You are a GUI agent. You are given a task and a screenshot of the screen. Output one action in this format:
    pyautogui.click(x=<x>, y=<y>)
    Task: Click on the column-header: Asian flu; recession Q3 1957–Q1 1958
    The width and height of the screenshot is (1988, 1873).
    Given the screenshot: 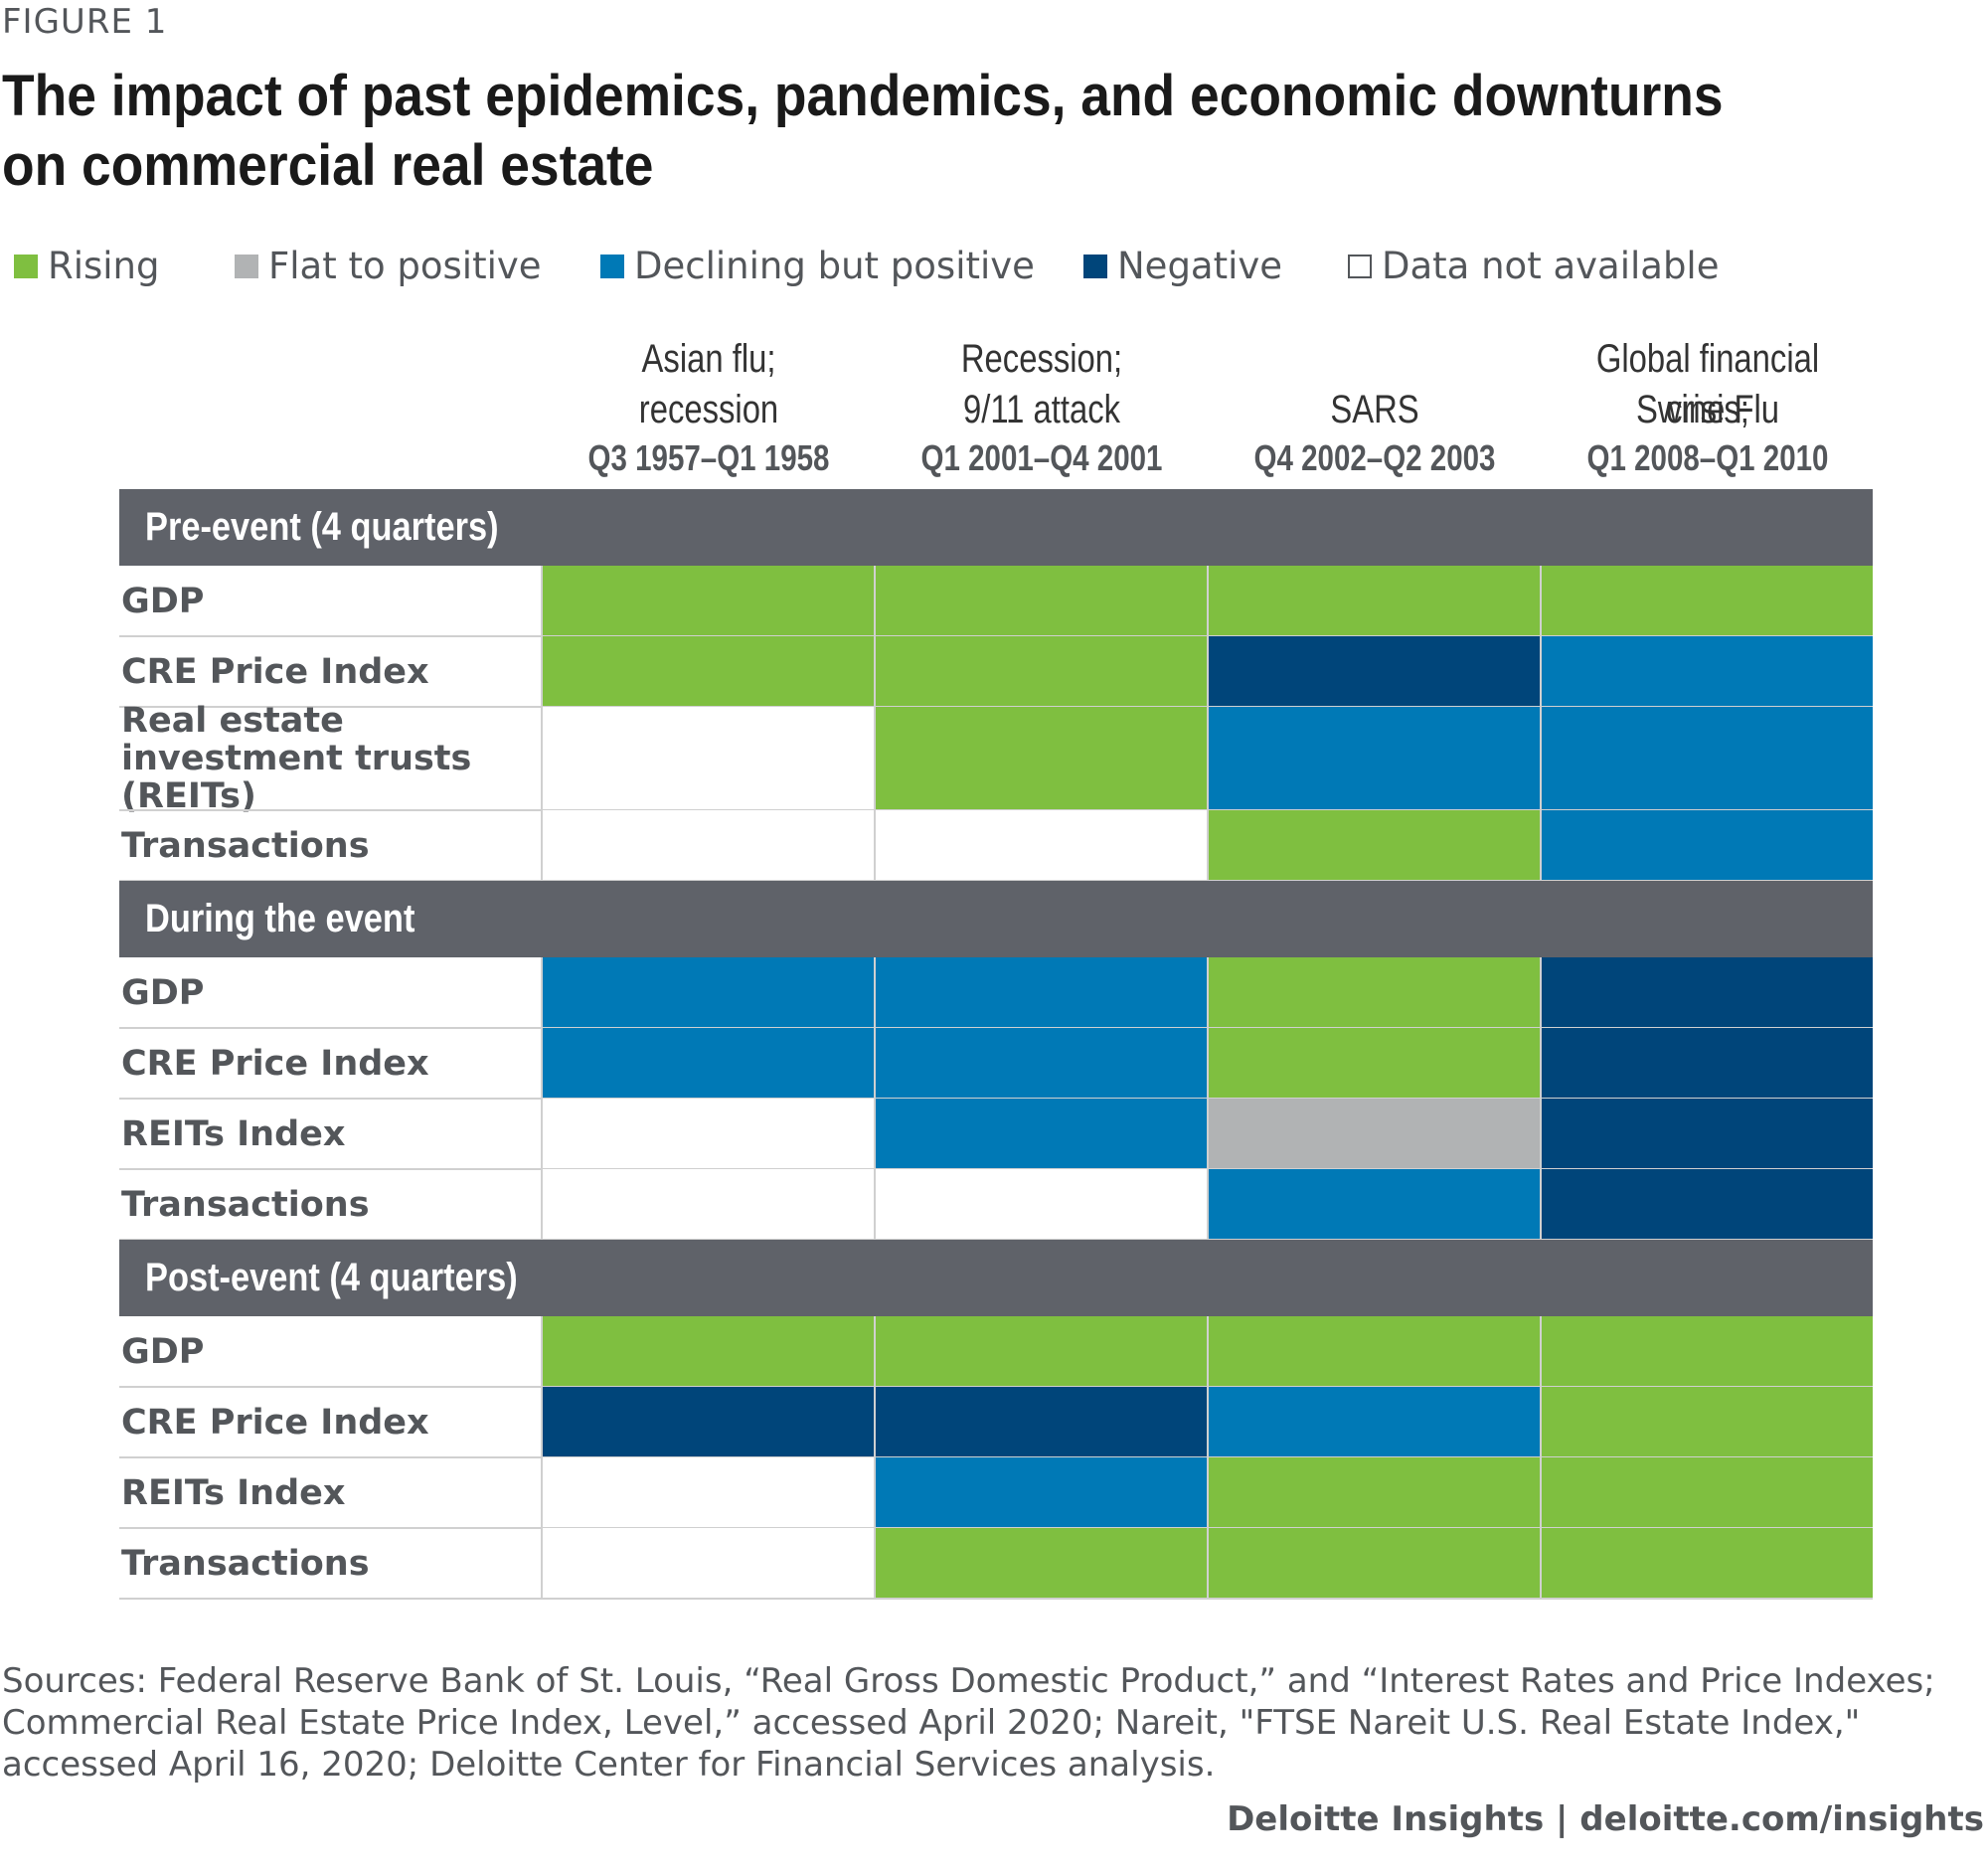 What is the action you would take?
    pyautogui.click(x=709, y=407)
    